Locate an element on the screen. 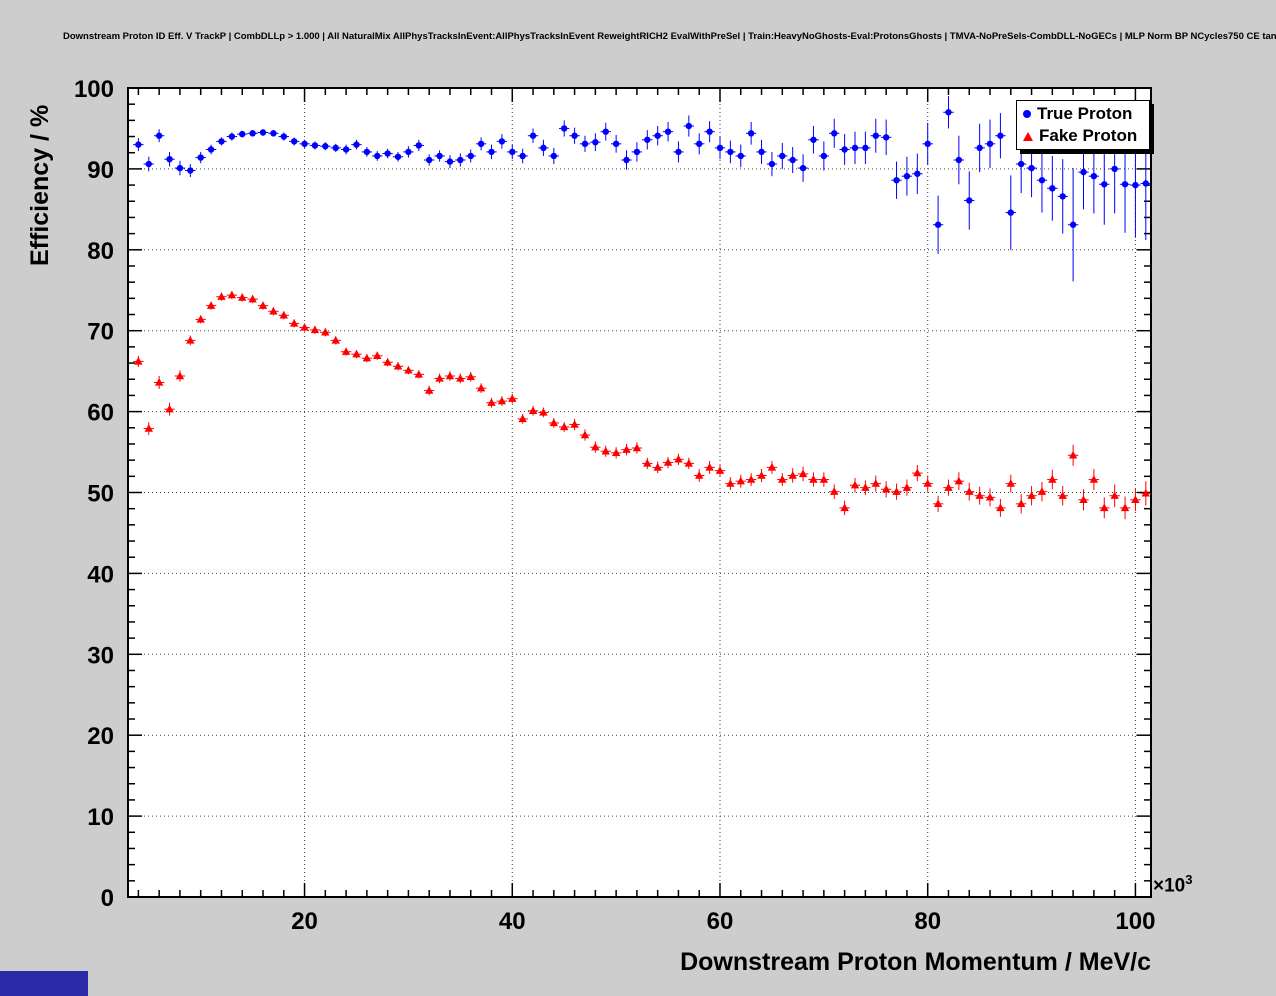 The image size is (1276, 996). legend: True Proton Fake Proton is located at coordinates (1083, 125).